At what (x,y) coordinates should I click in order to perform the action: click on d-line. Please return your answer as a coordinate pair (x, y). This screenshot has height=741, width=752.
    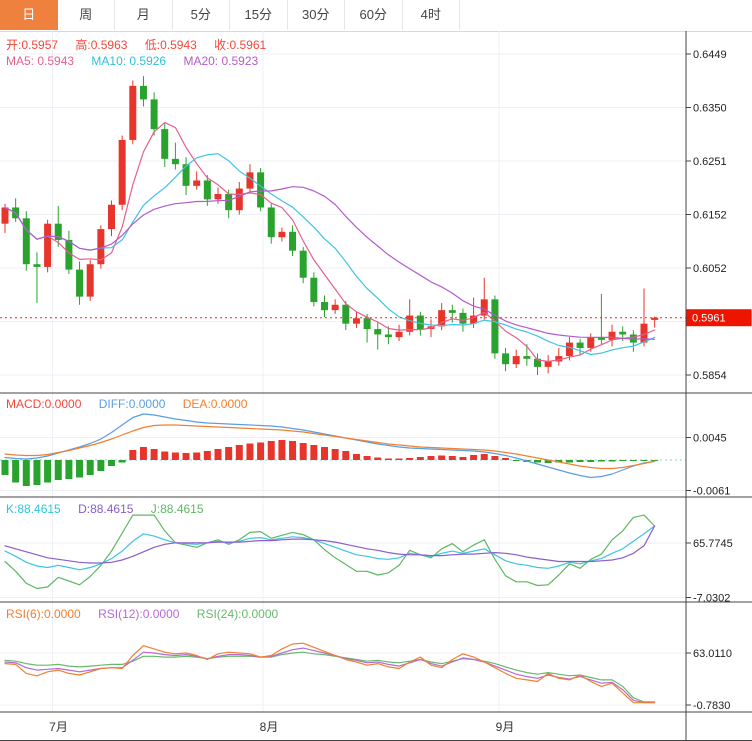
    Looking at the image, I should click on (330, 544).